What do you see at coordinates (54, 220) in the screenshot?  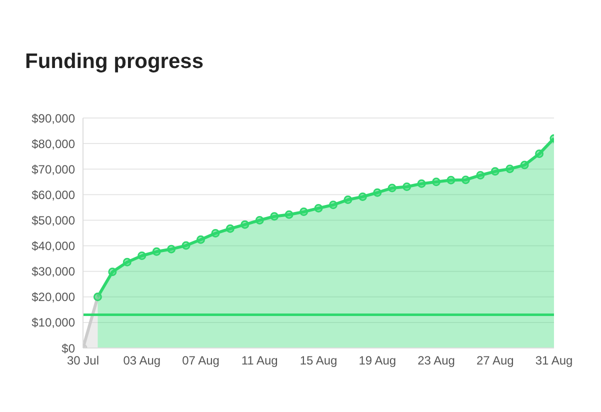 I see `y-tick-label: $50,000` at bounding box center [54, 220].